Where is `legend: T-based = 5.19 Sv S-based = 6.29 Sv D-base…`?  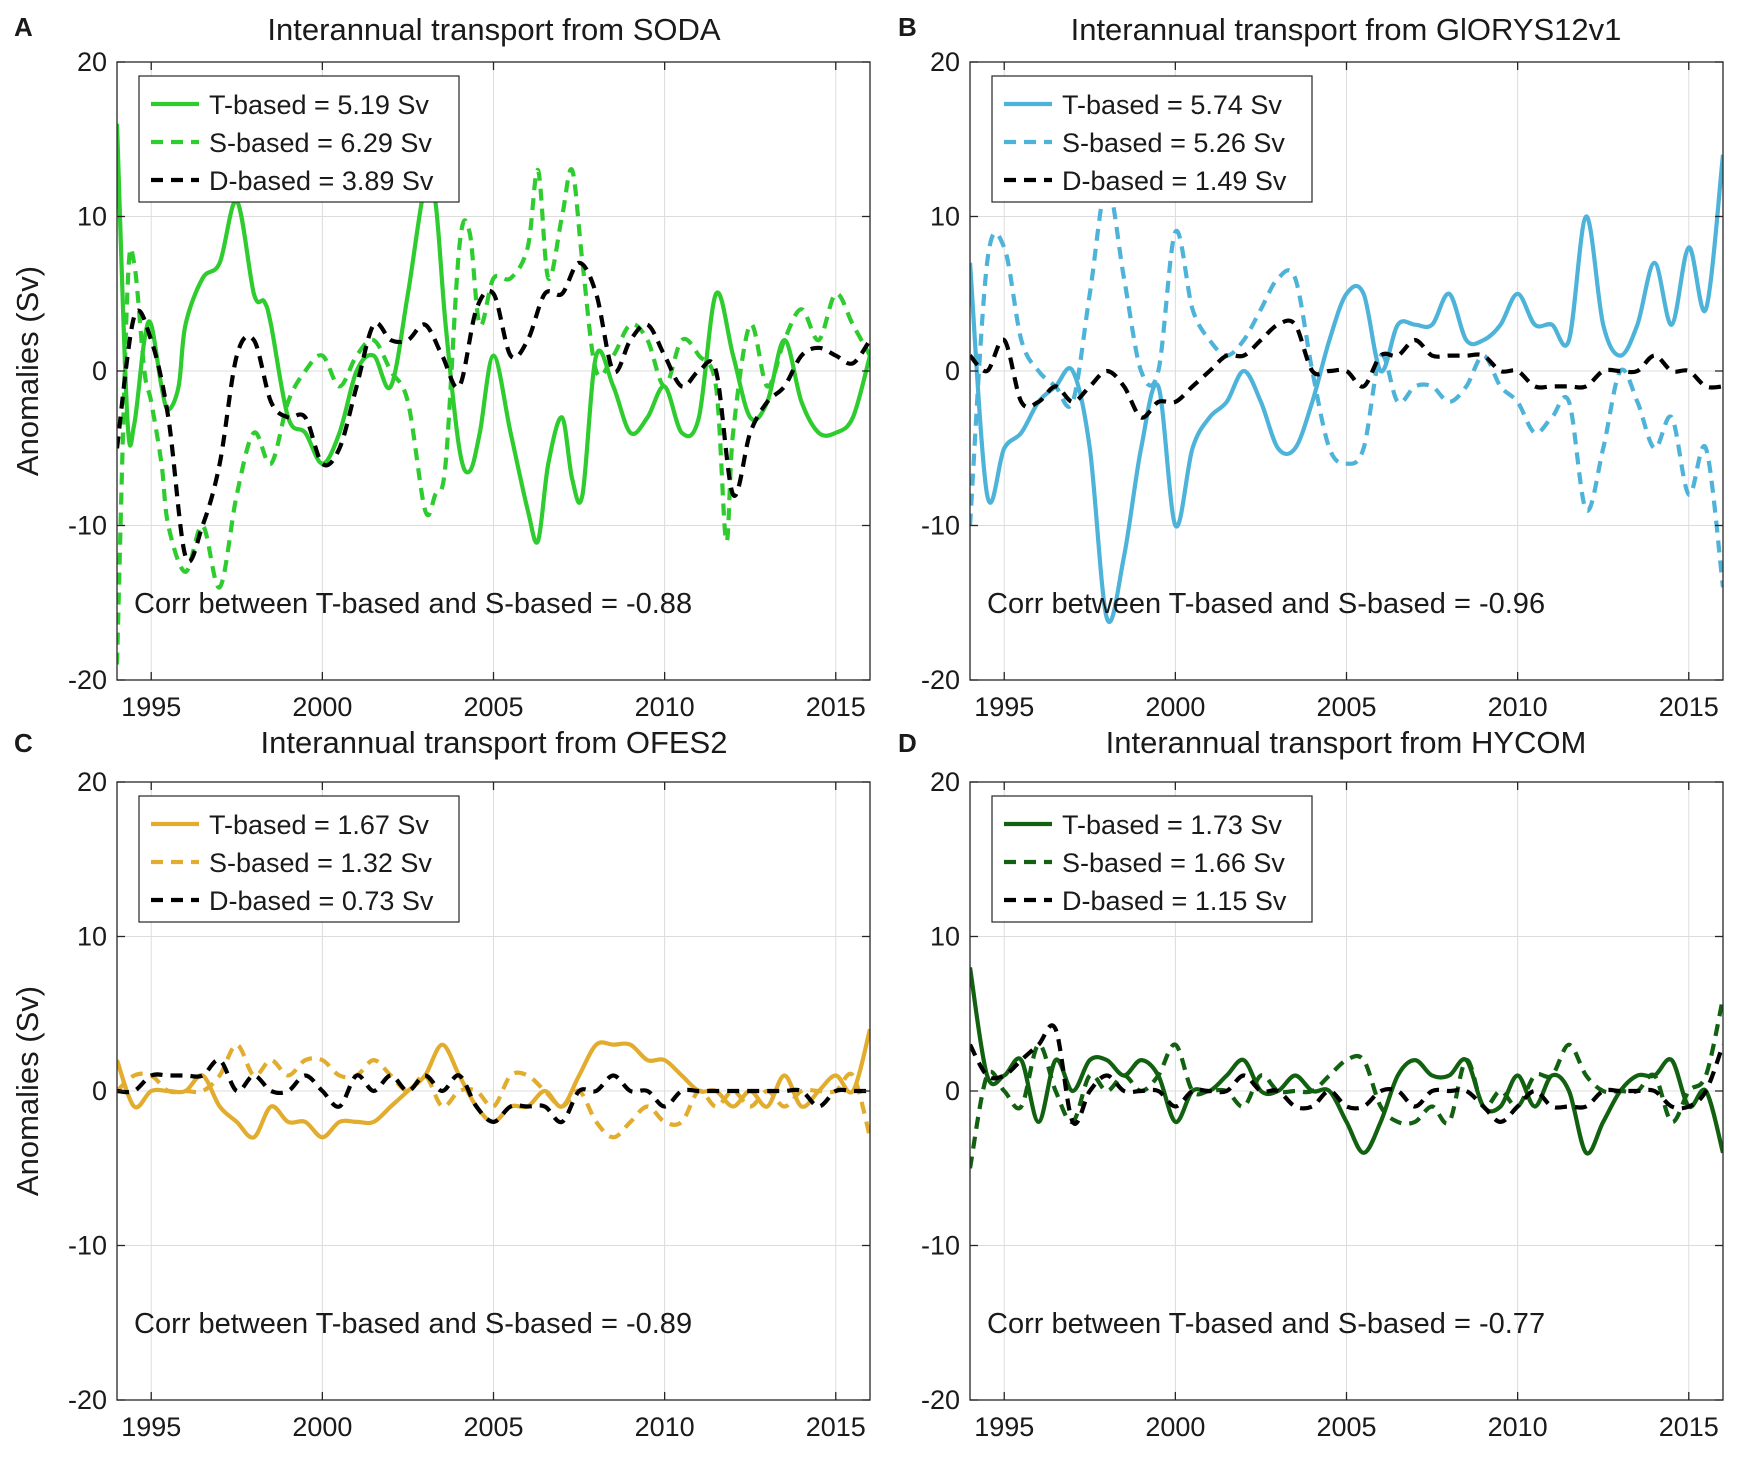
legend: T-based = 5.19 Sv S-based = 6.29 Sv D-base… is located at coordinates (299, 139).